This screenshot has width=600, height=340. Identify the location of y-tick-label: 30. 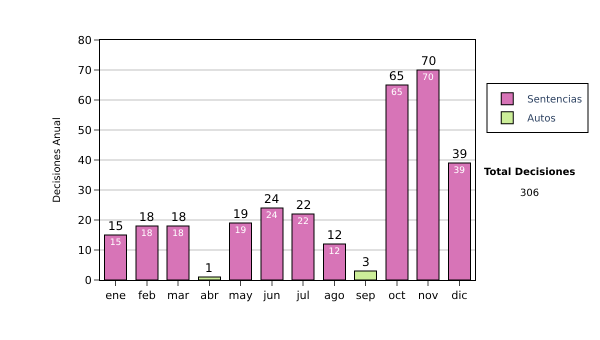
(85, 190).